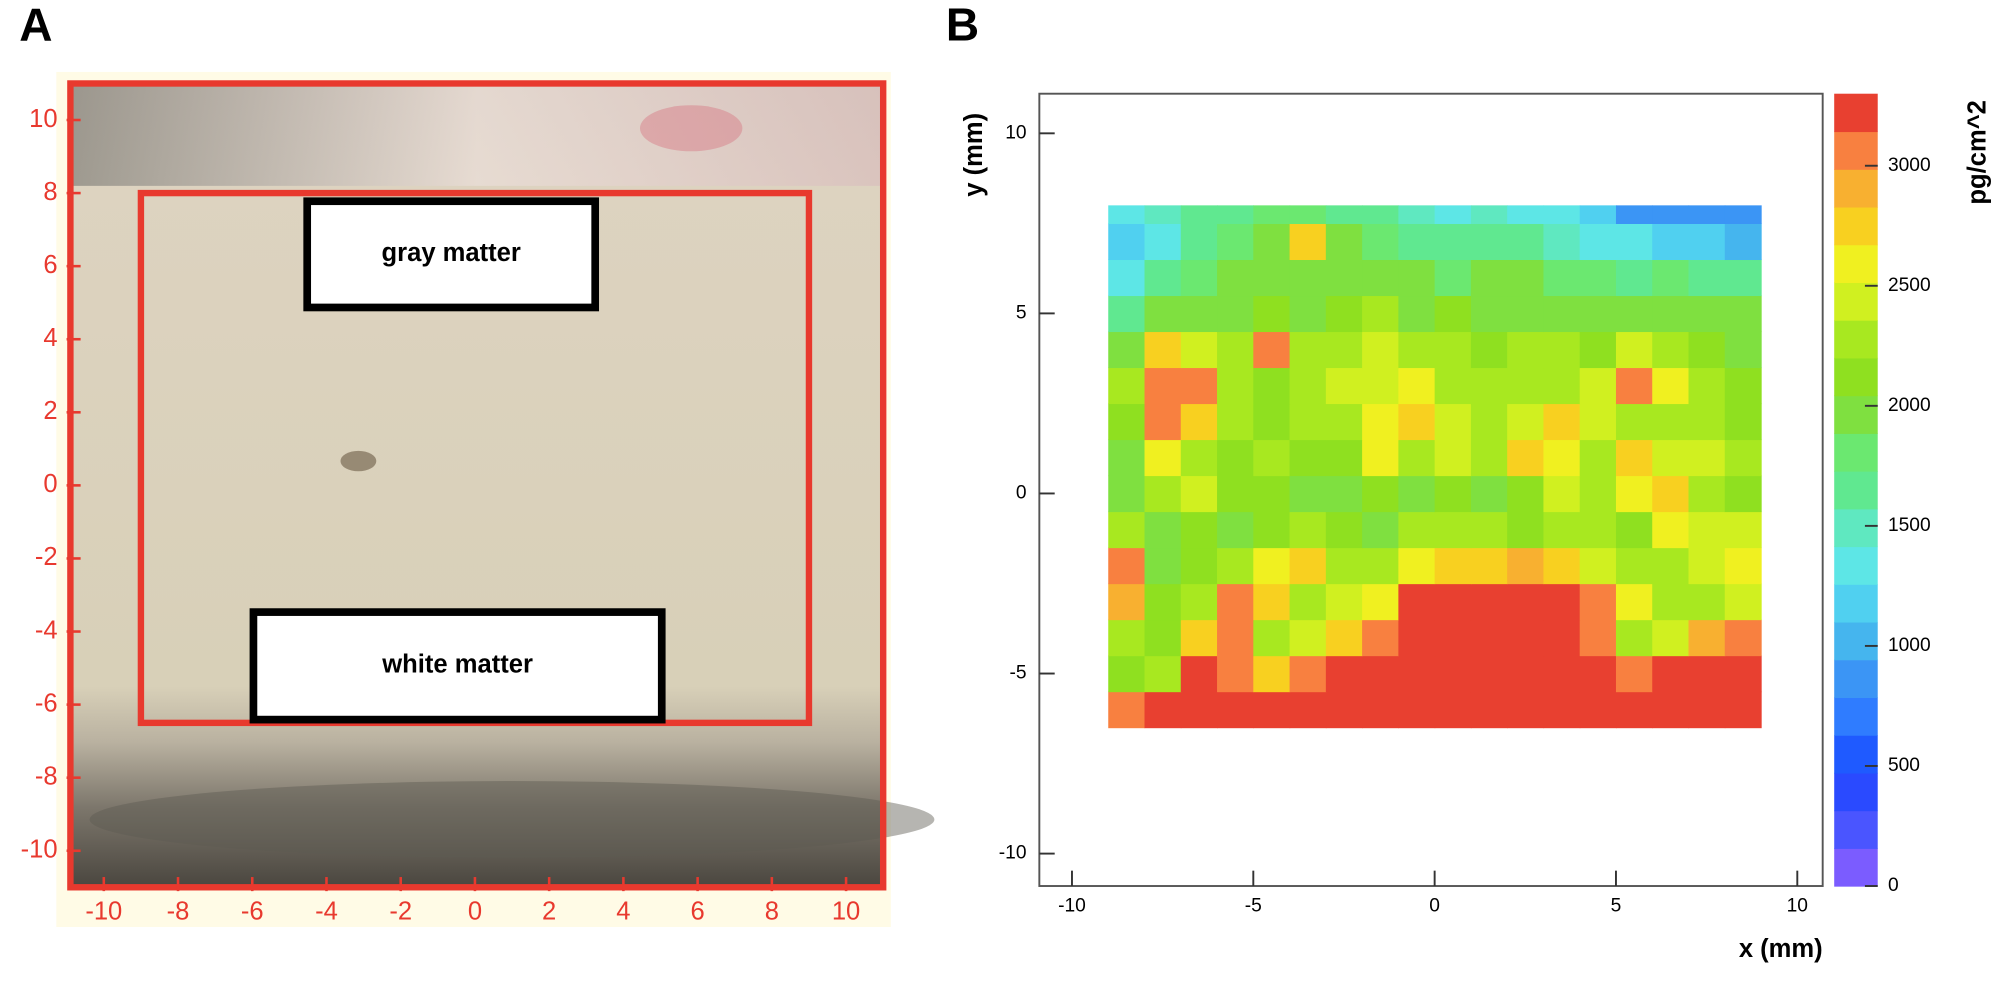  Describe the element at coordinates (400, 912) in the screenshot. I see `x-tick-label: -2` at that location.